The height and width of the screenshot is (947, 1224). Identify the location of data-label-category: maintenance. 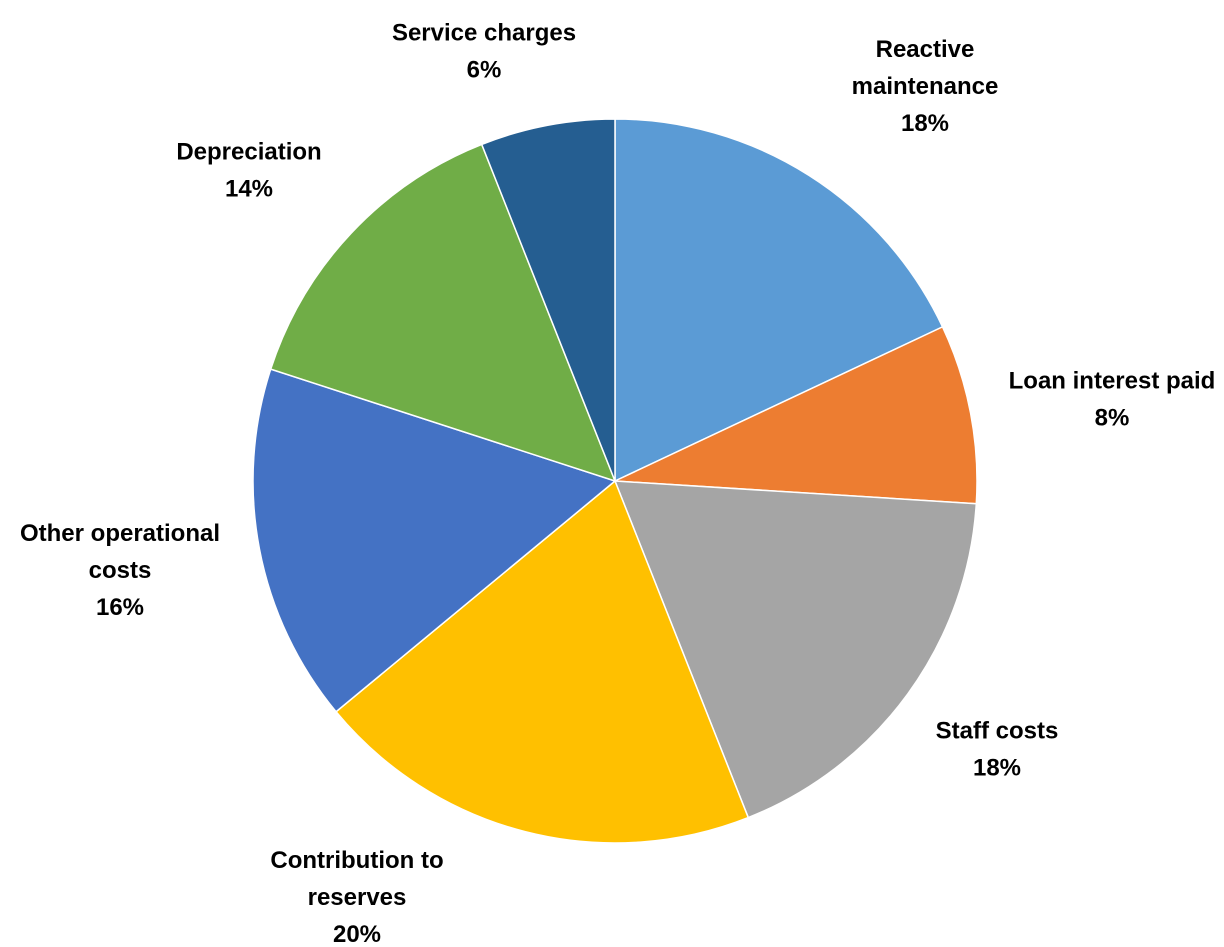
(925, 86).